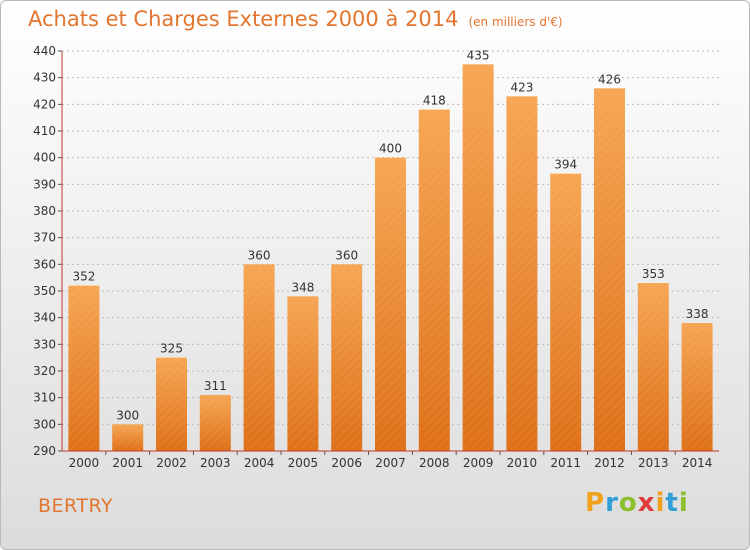 Image resolution: width=750 pixels, height=550 pixels. What do you see at coordinates (44, 51) in the screenshot?
I see `y-tick-label: 440` at bounding box center [44, 51].